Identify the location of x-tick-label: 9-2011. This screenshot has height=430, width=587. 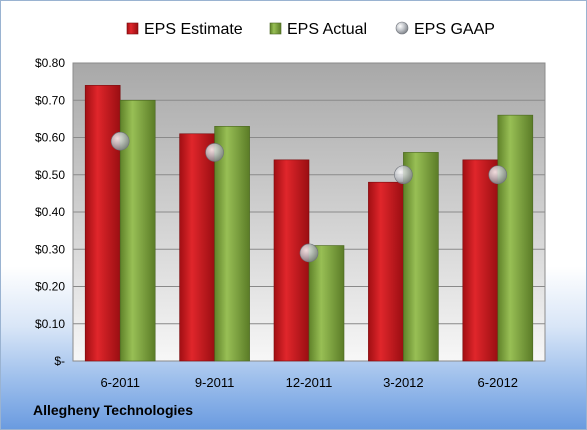
(215, 382).